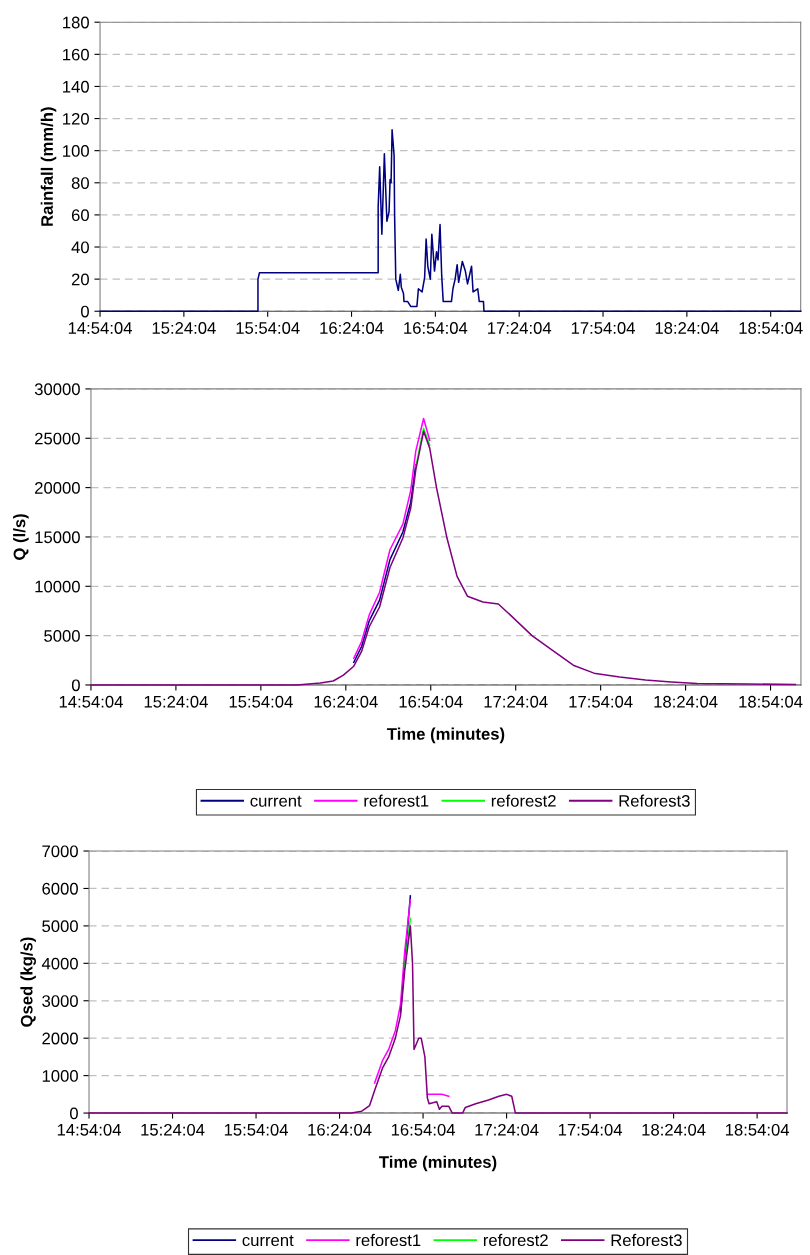  I want to click on y-tick-label: 2000, so click(60, 1038).